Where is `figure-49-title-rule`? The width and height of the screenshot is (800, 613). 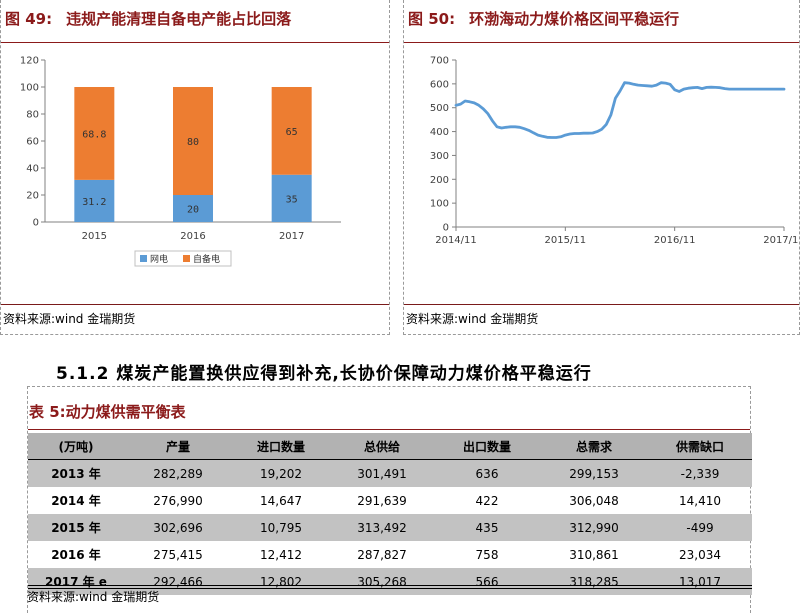 figure-49-title-rule is located at coordinates (195, 42).